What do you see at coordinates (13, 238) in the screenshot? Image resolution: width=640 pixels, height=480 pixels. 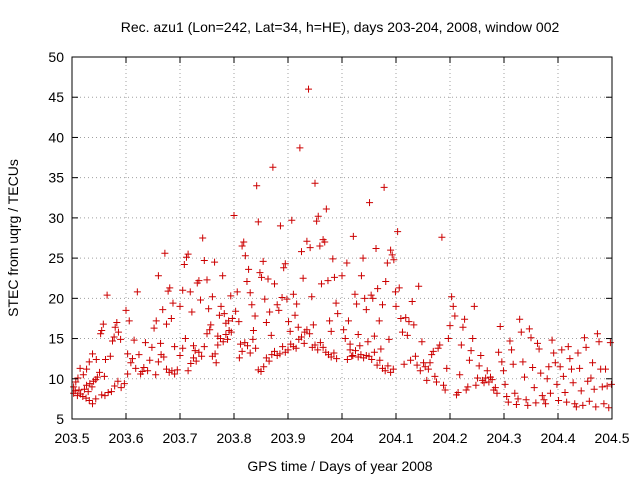 I see `y-axis-label: STEC from uqrg / TECUs` at bounding box center [13, 238].